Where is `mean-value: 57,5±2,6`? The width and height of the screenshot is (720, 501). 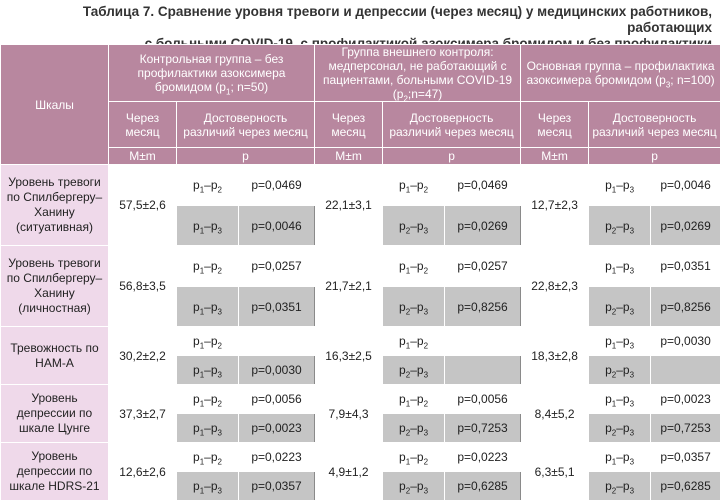 mean-value: 57,5±2,6 is located at coordinates (143, 205).